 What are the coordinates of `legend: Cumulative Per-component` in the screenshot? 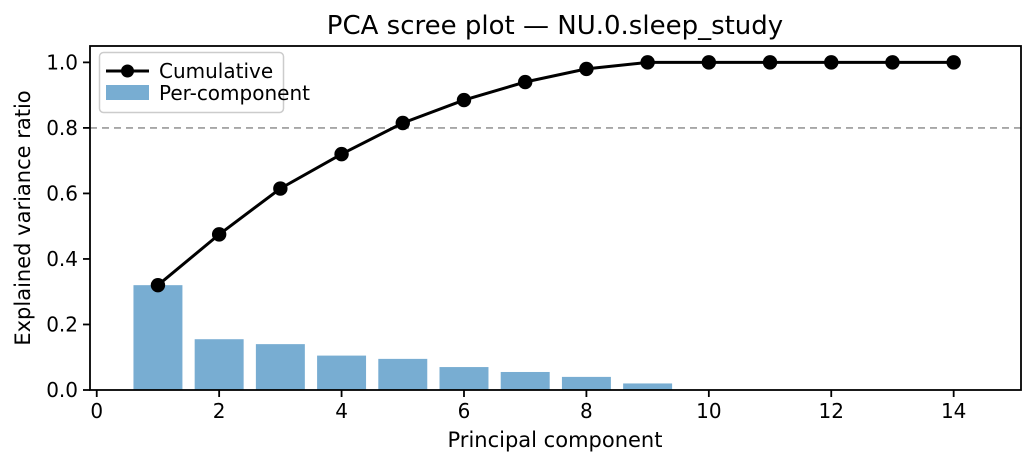 It's located at (204, 82).